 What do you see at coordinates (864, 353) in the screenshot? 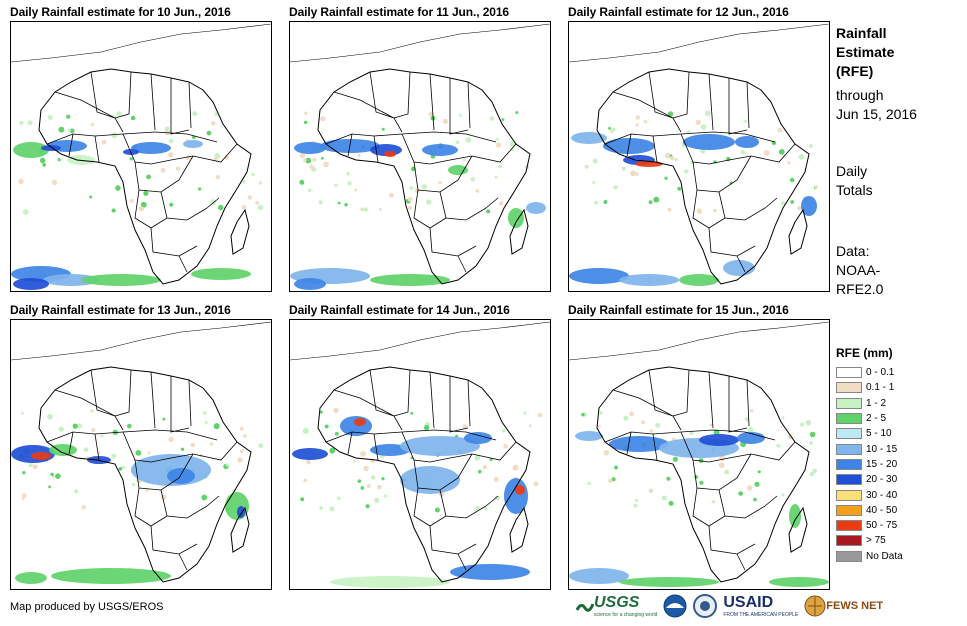
I see `legend-title: RFE (mm)` at bounding box center [864, 353].